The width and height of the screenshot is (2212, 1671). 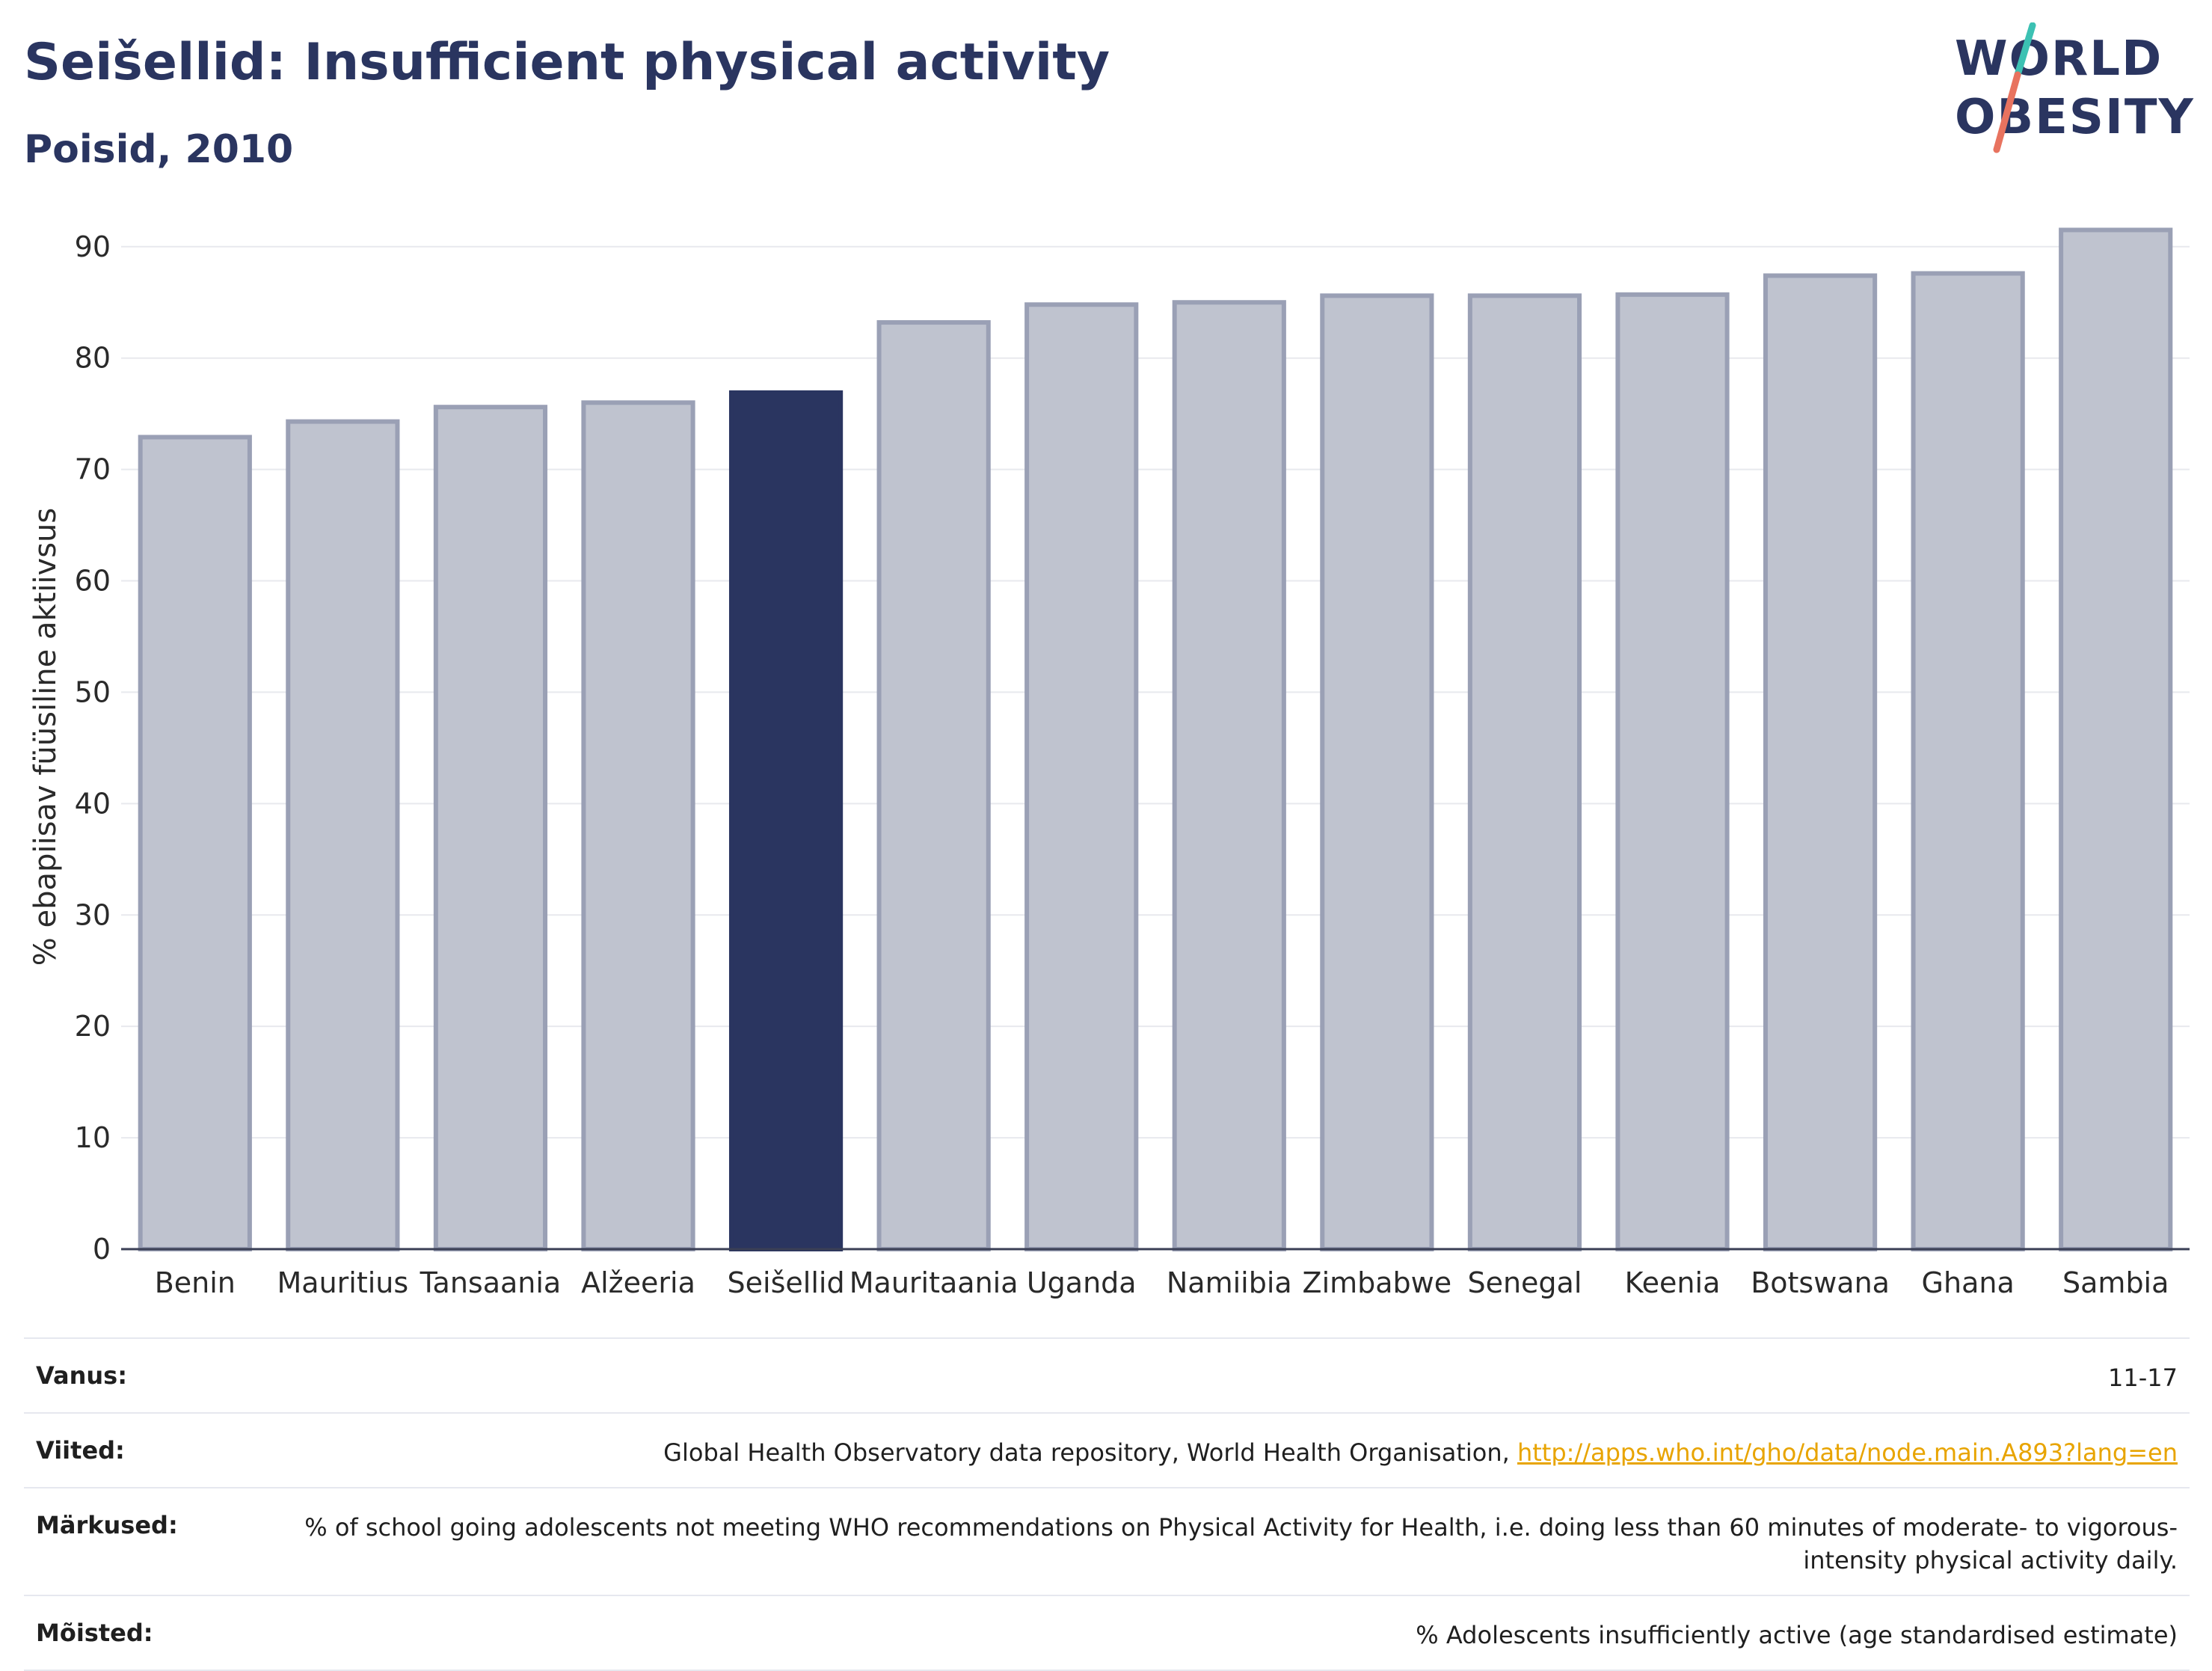 What do you see at coordinates (2075, 117) in the screenshot?
I see `logo-line2: OBESITY` at bounding box center [2075, 117].